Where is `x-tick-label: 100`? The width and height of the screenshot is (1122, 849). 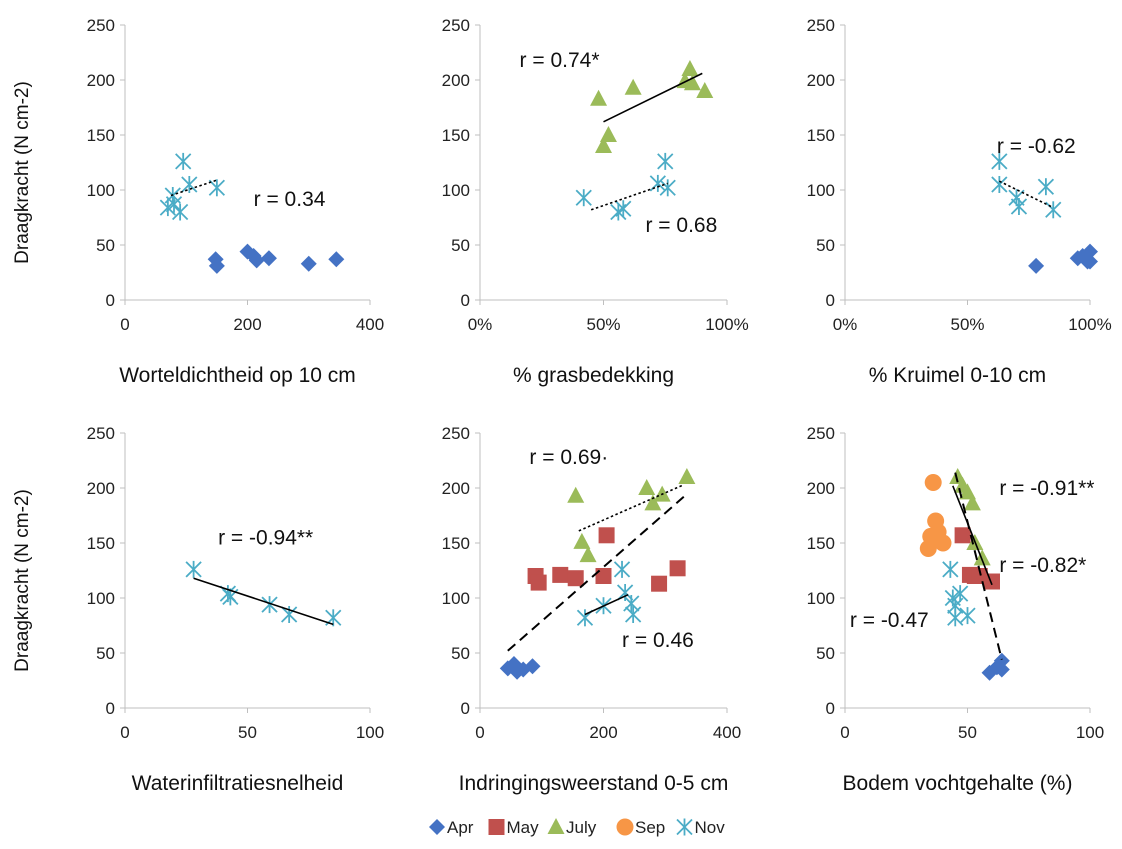
x-tick-label: 100 is located at coordinates (370, 732).